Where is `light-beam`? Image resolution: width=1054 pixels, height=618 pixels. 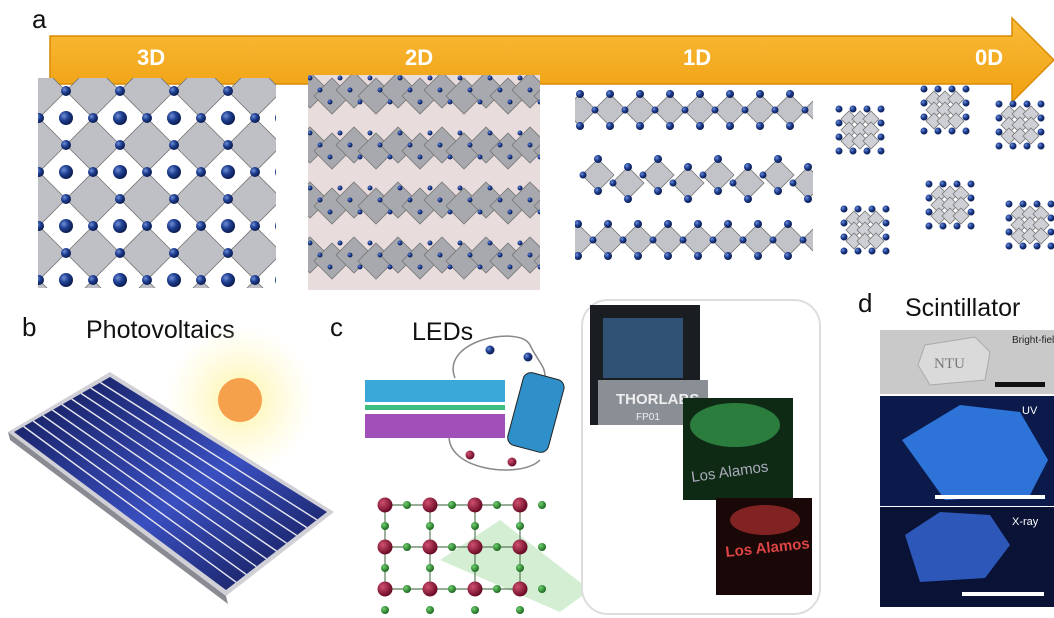 light-beam is located at coordinates (515, 566).